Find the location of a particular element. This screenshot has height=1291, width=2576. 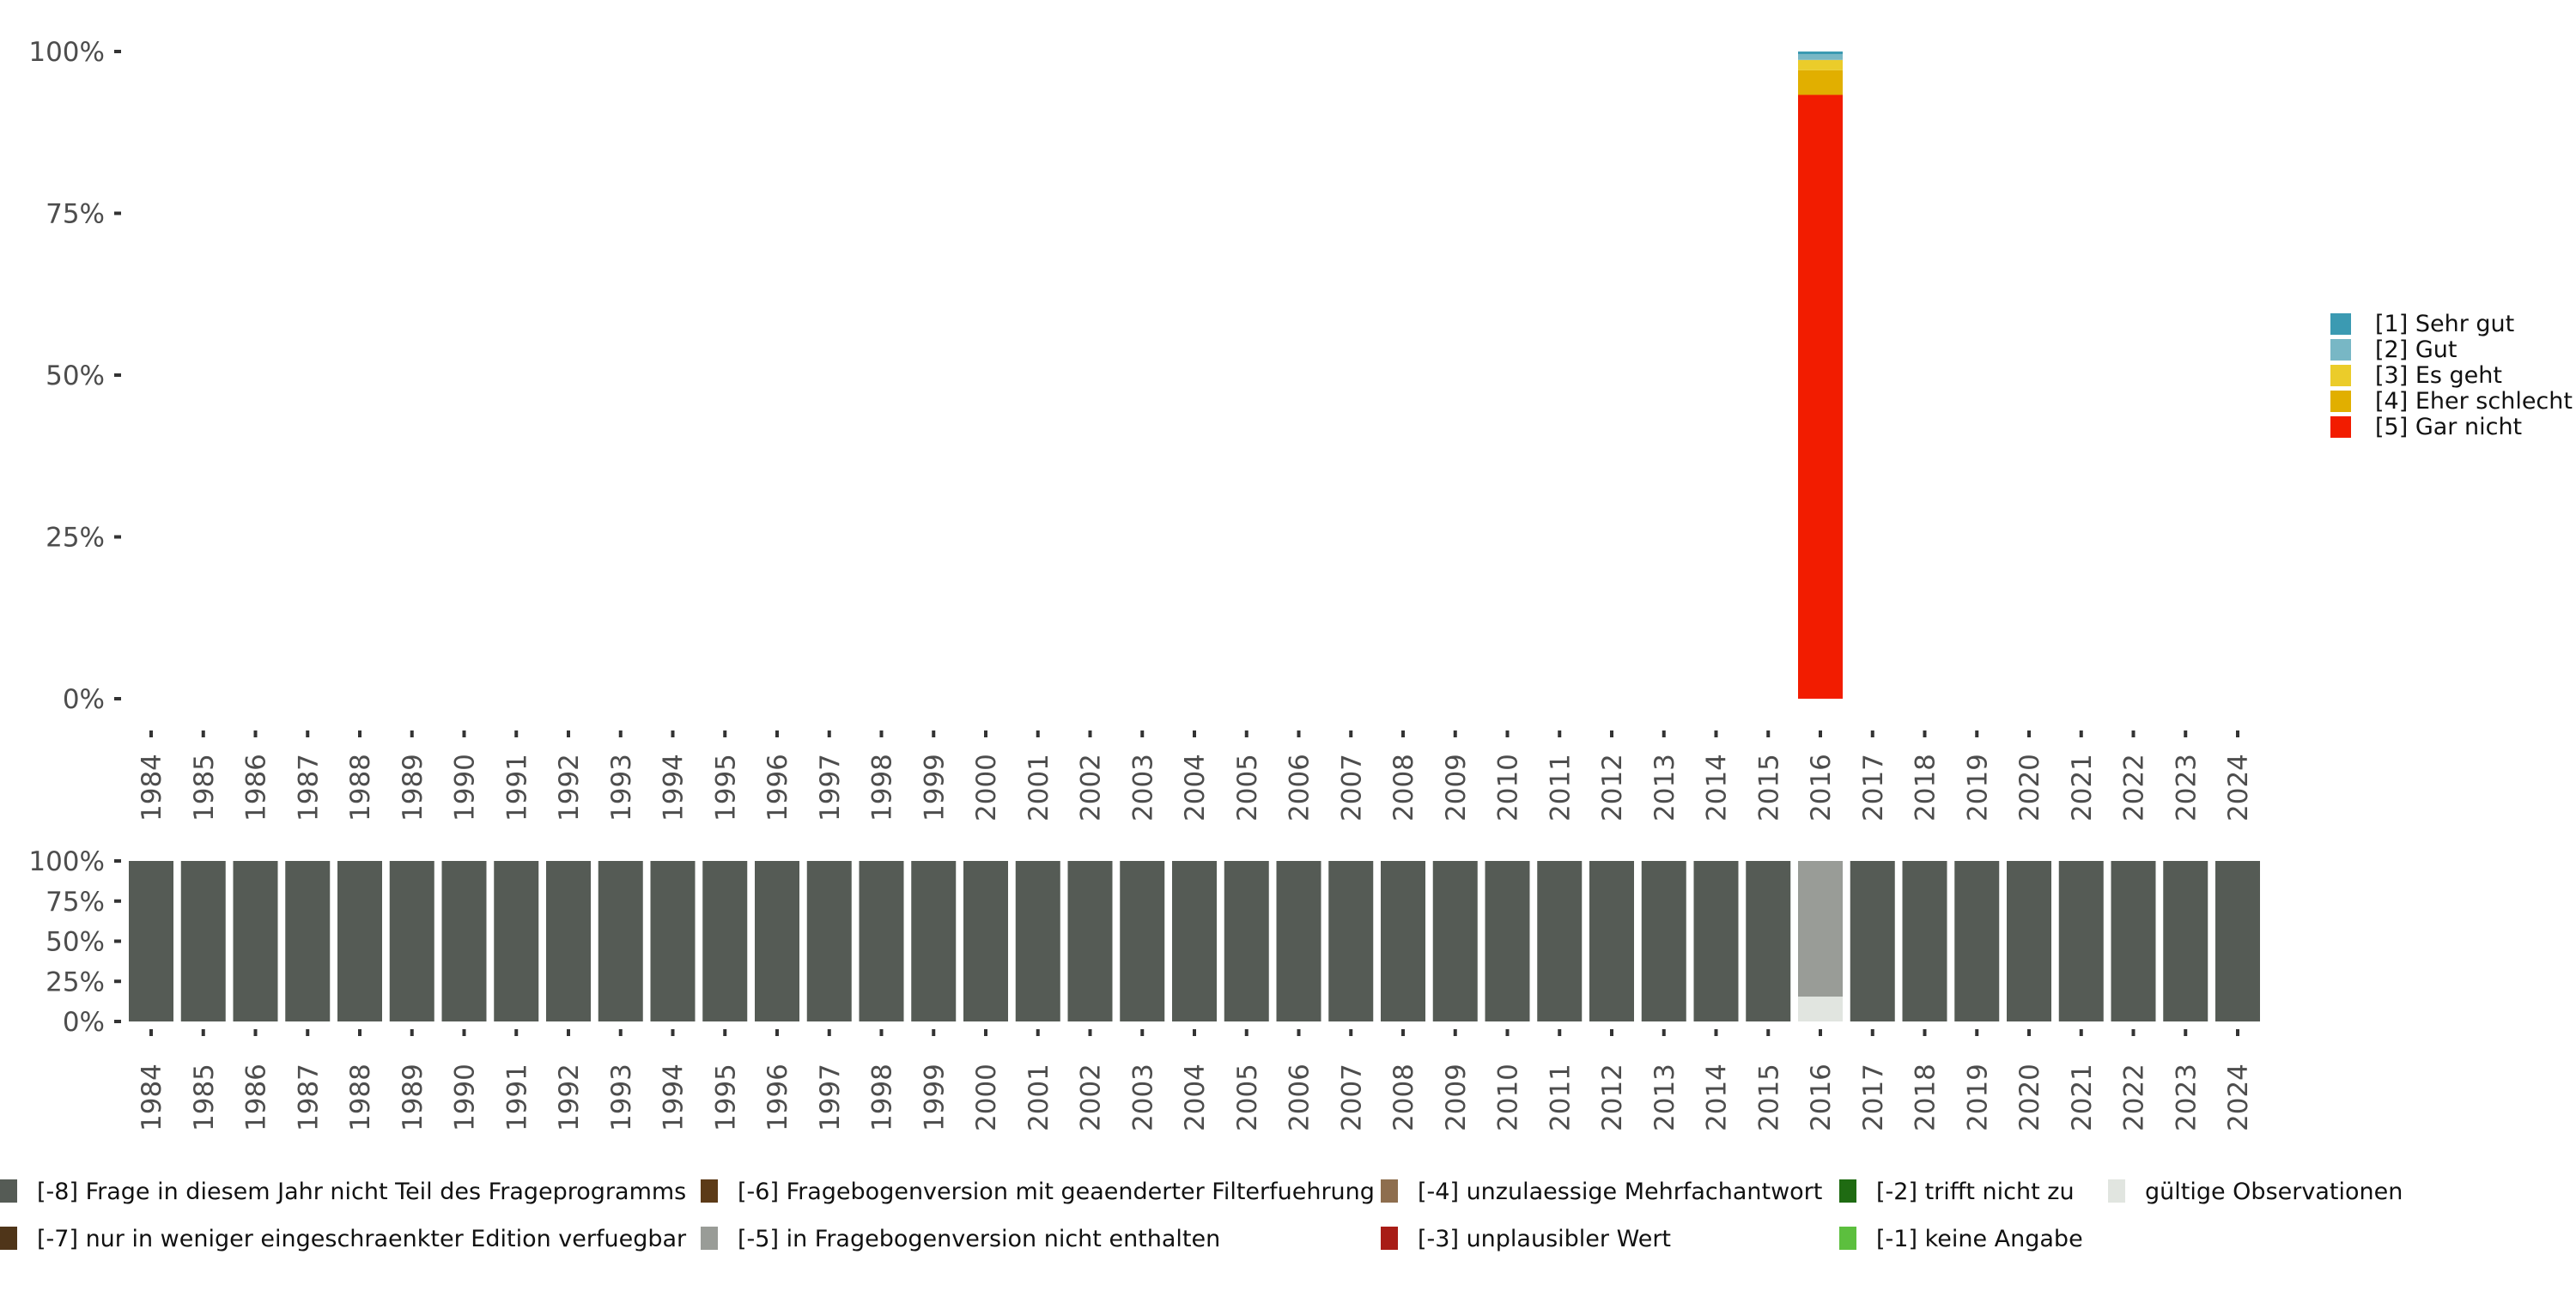

x-tick-label: 2006 is located at coordinates (1300, 1097).